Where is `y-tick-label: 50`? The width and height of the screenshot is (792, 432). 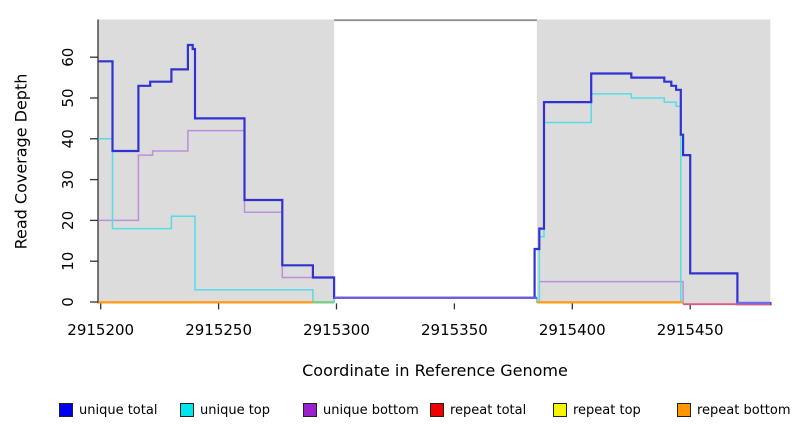 y-tick-label: 50 is located at coordinates (68, 97).